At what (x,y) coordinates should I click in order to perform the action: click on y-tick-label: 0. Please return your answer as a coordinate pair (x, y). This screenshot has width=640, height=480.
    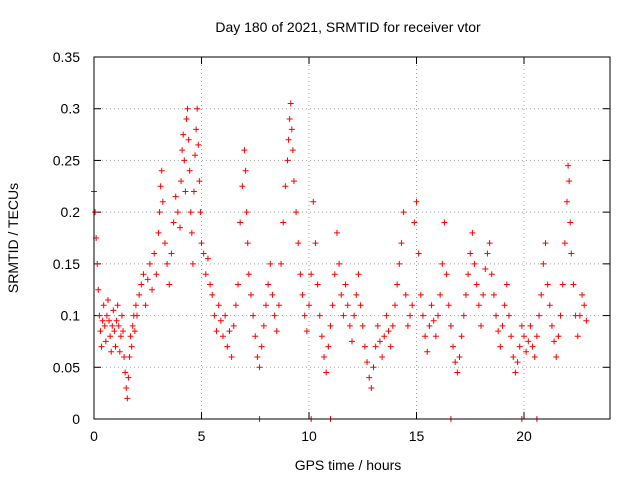
    Looking at the image, I should click on (76, 419).